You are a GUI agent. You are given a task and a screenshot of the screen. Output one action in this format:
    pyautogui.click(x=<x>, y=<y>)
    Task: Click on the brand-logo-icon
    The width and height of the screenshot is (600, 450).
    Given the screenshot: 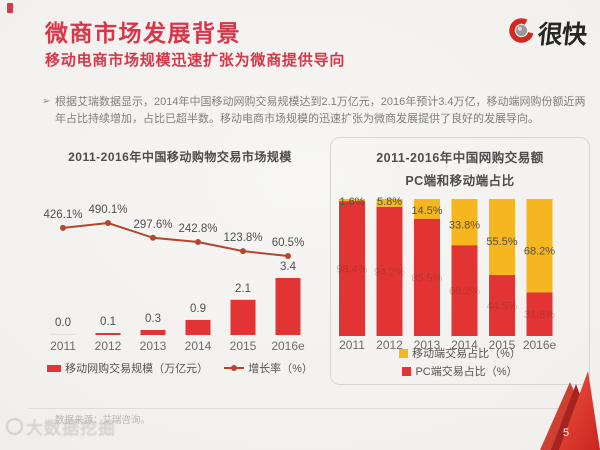 What is the action you would take?
    pyautogui.click(x=521, y=33)
    